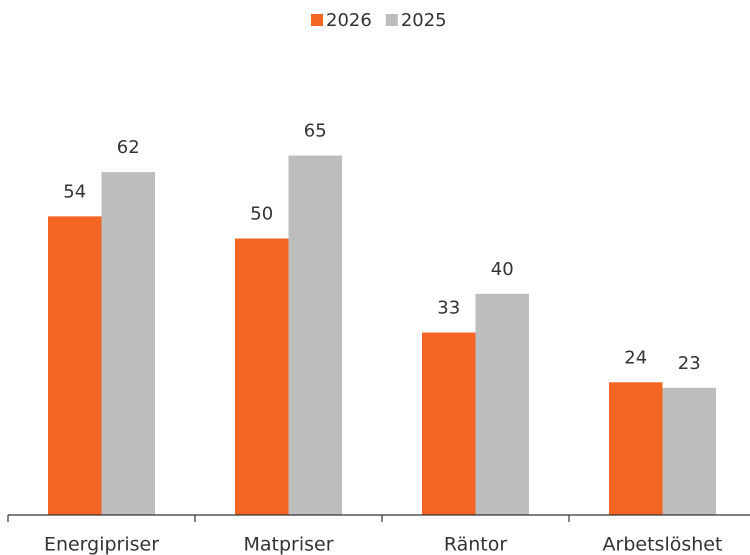 The height and width of the screenshot is (555, 750). Describe the element at coordinates (689, 363) in the screenshot. I see `value-label: 23` at that location.